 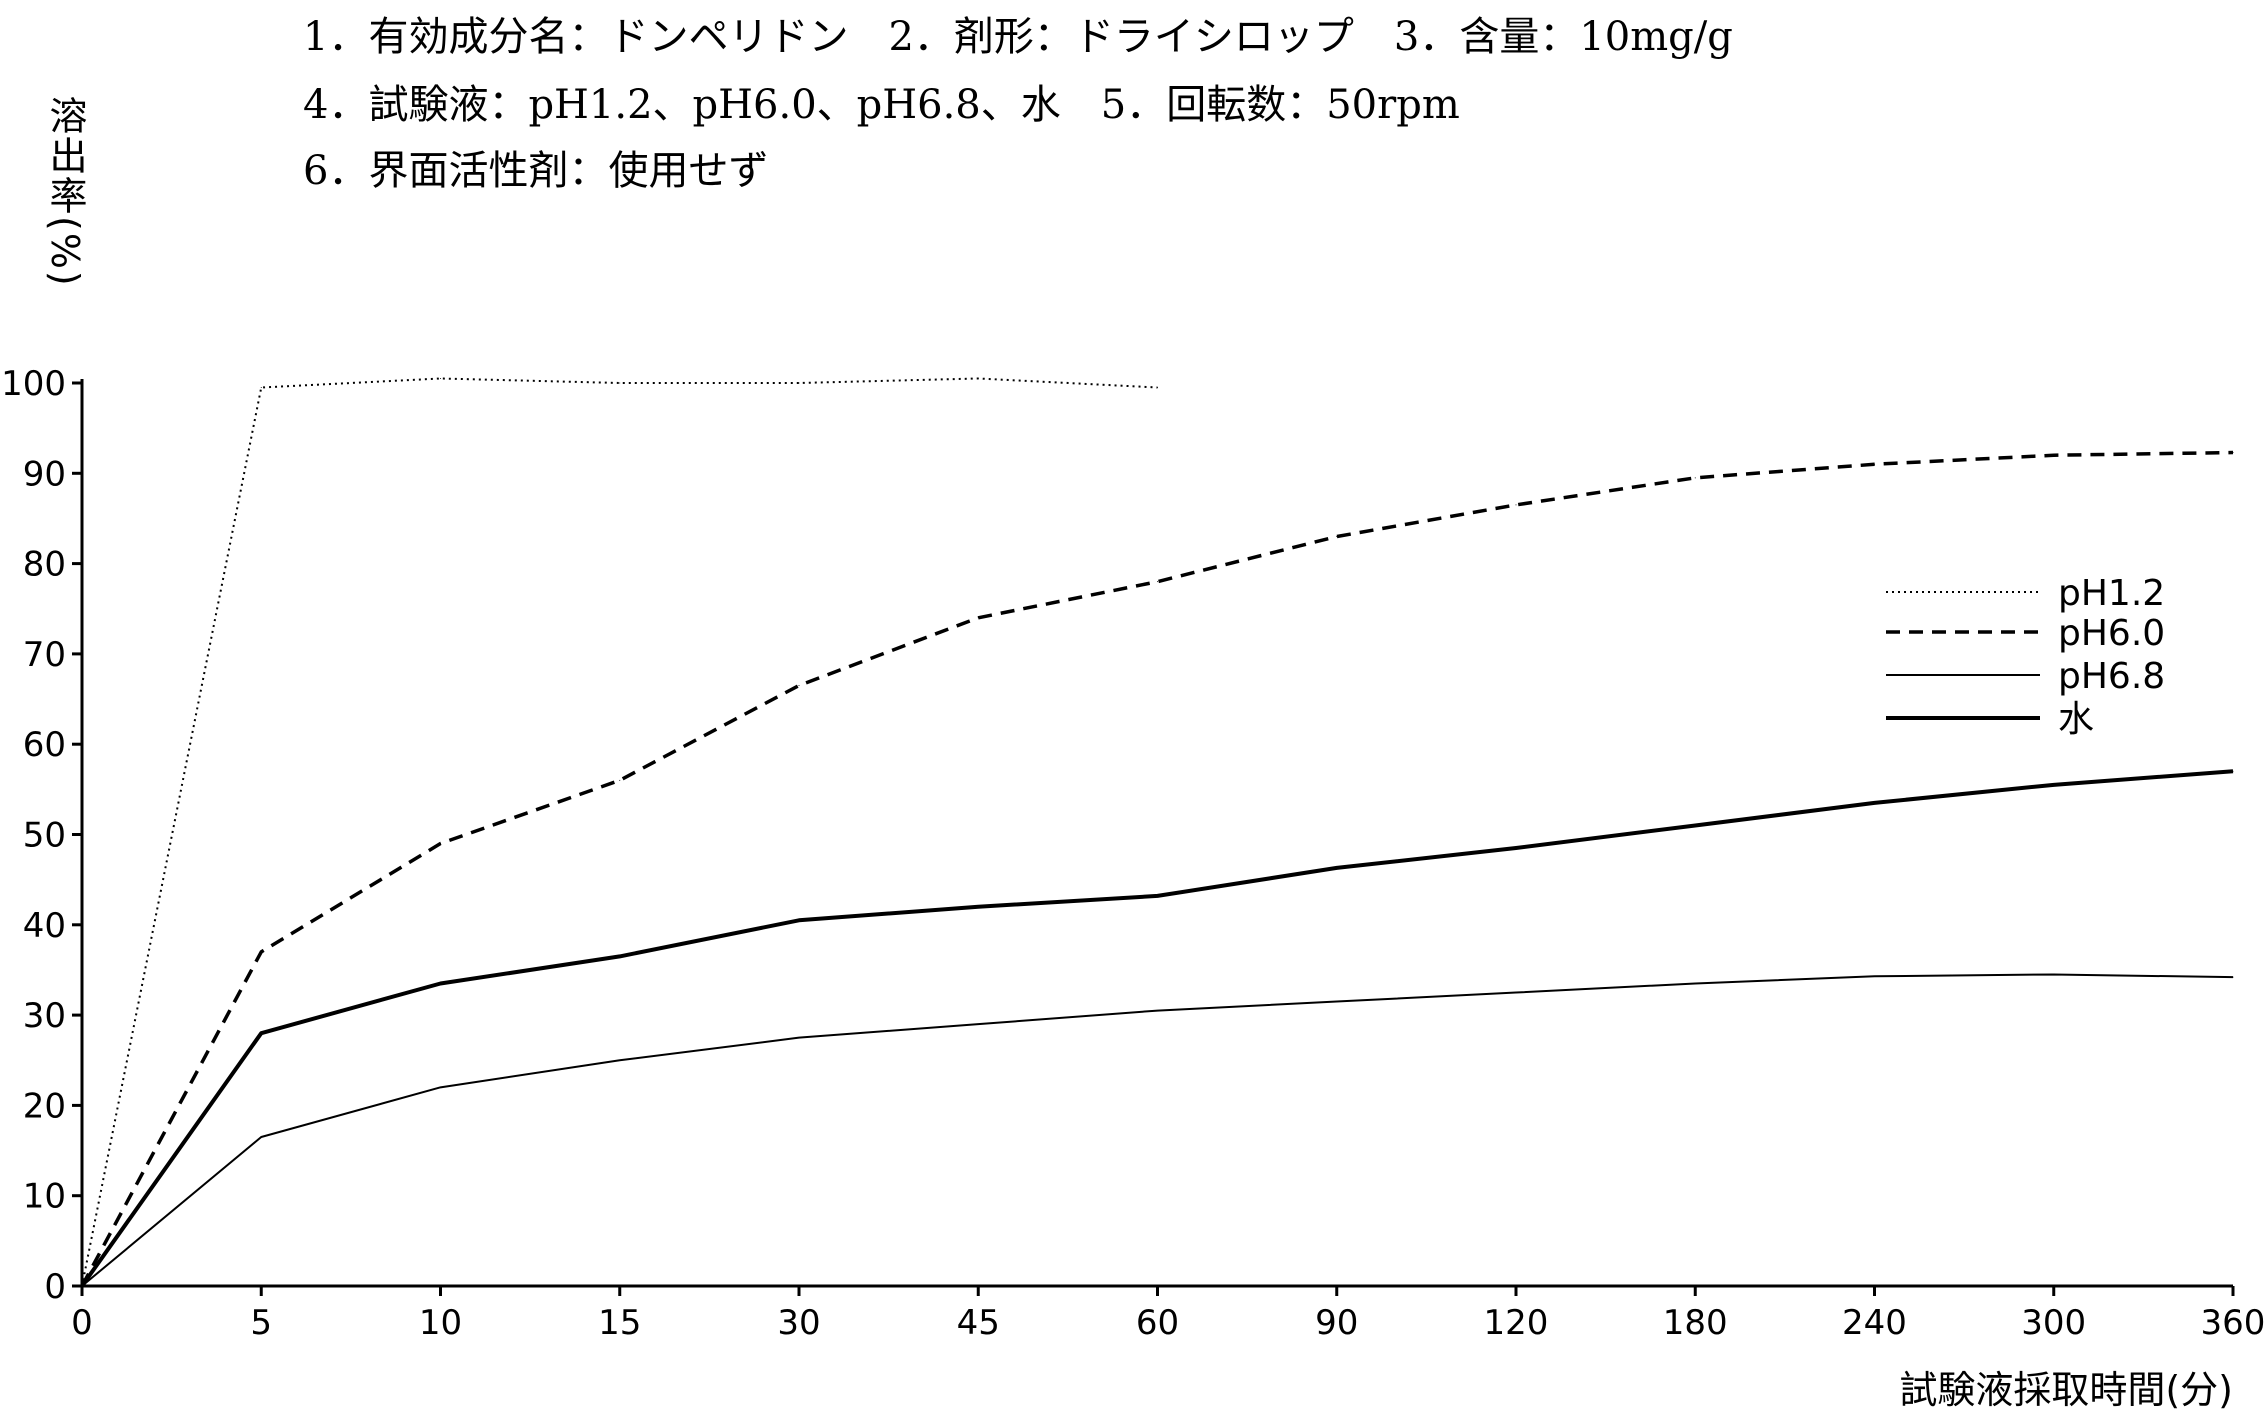 What do you see at coordinates (55, 1287) in the screenshot?
I see `y-tick-label: 0` at bounding box center [55, 1287].